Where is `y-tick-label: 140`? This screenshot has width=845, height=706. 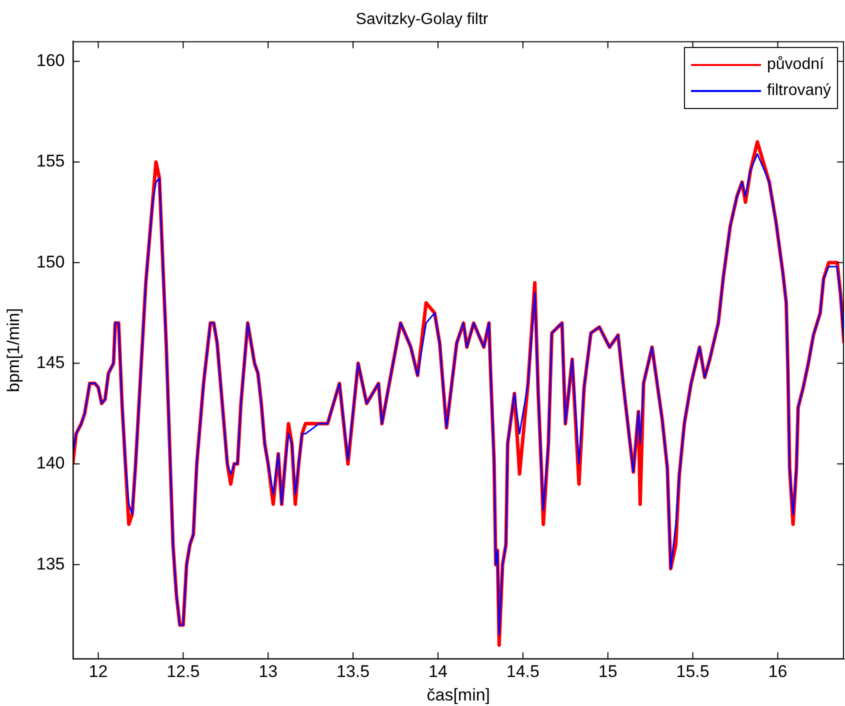
y-tick-label: 140 is located at coordinates (50, 463).